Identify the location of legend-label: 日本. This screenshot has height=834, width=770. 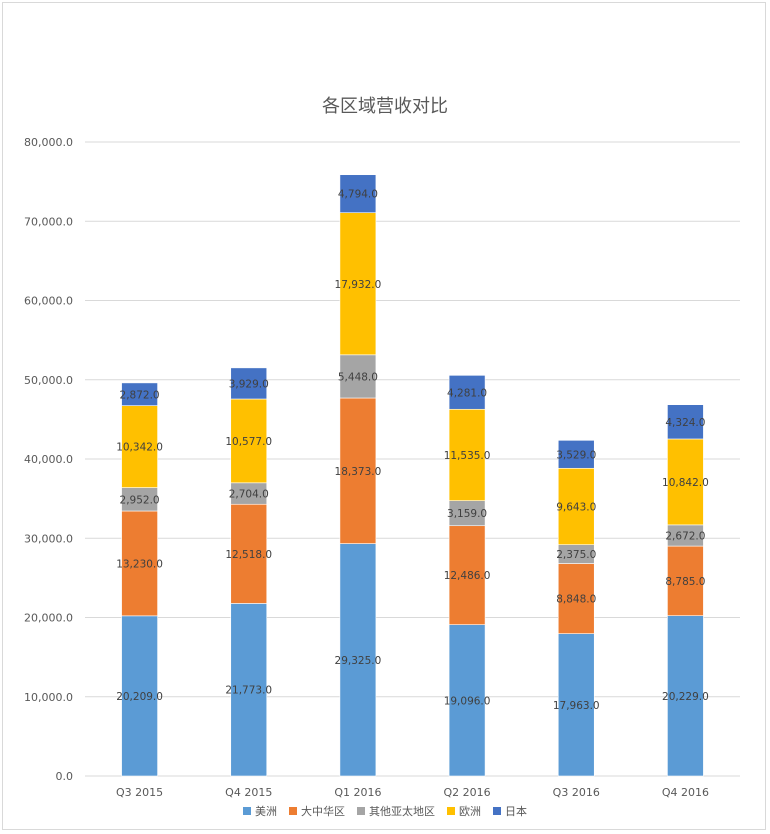
(516, 811).